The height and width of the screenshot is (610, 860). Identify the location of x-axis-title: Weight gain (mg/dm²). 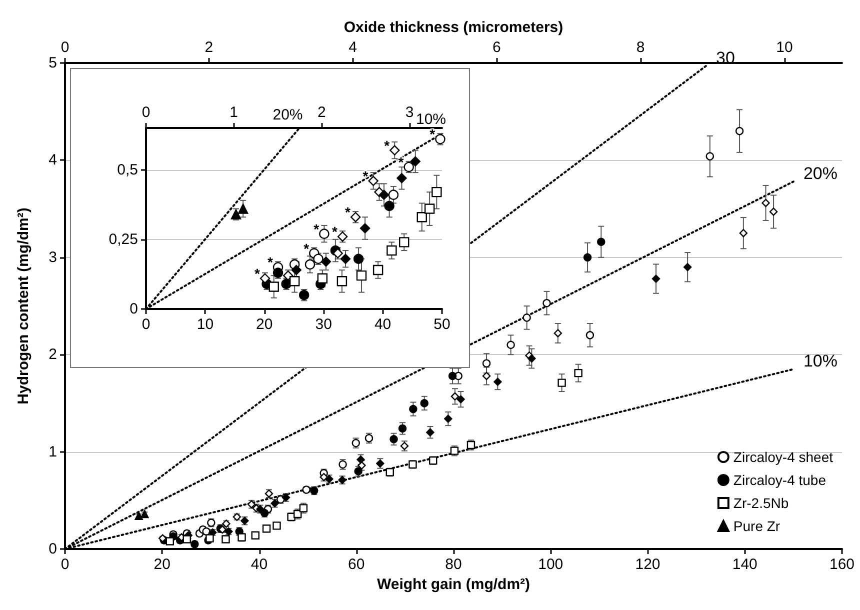
(453, 584).